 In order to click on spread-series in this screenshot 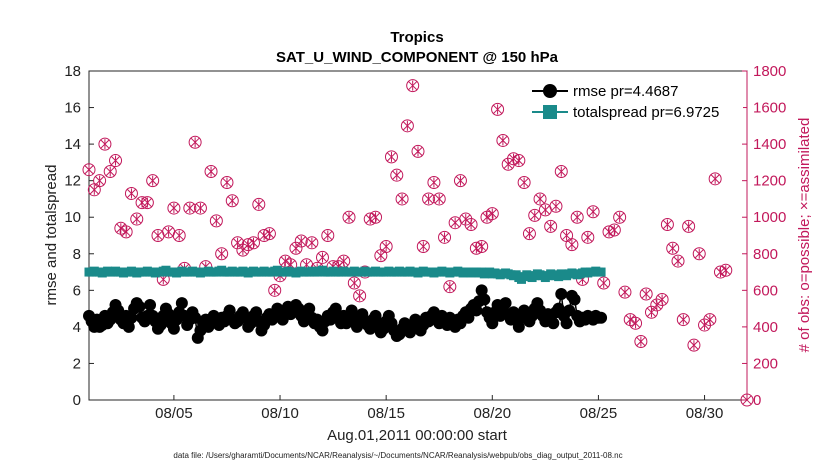, I will do `click(345, 274)`.